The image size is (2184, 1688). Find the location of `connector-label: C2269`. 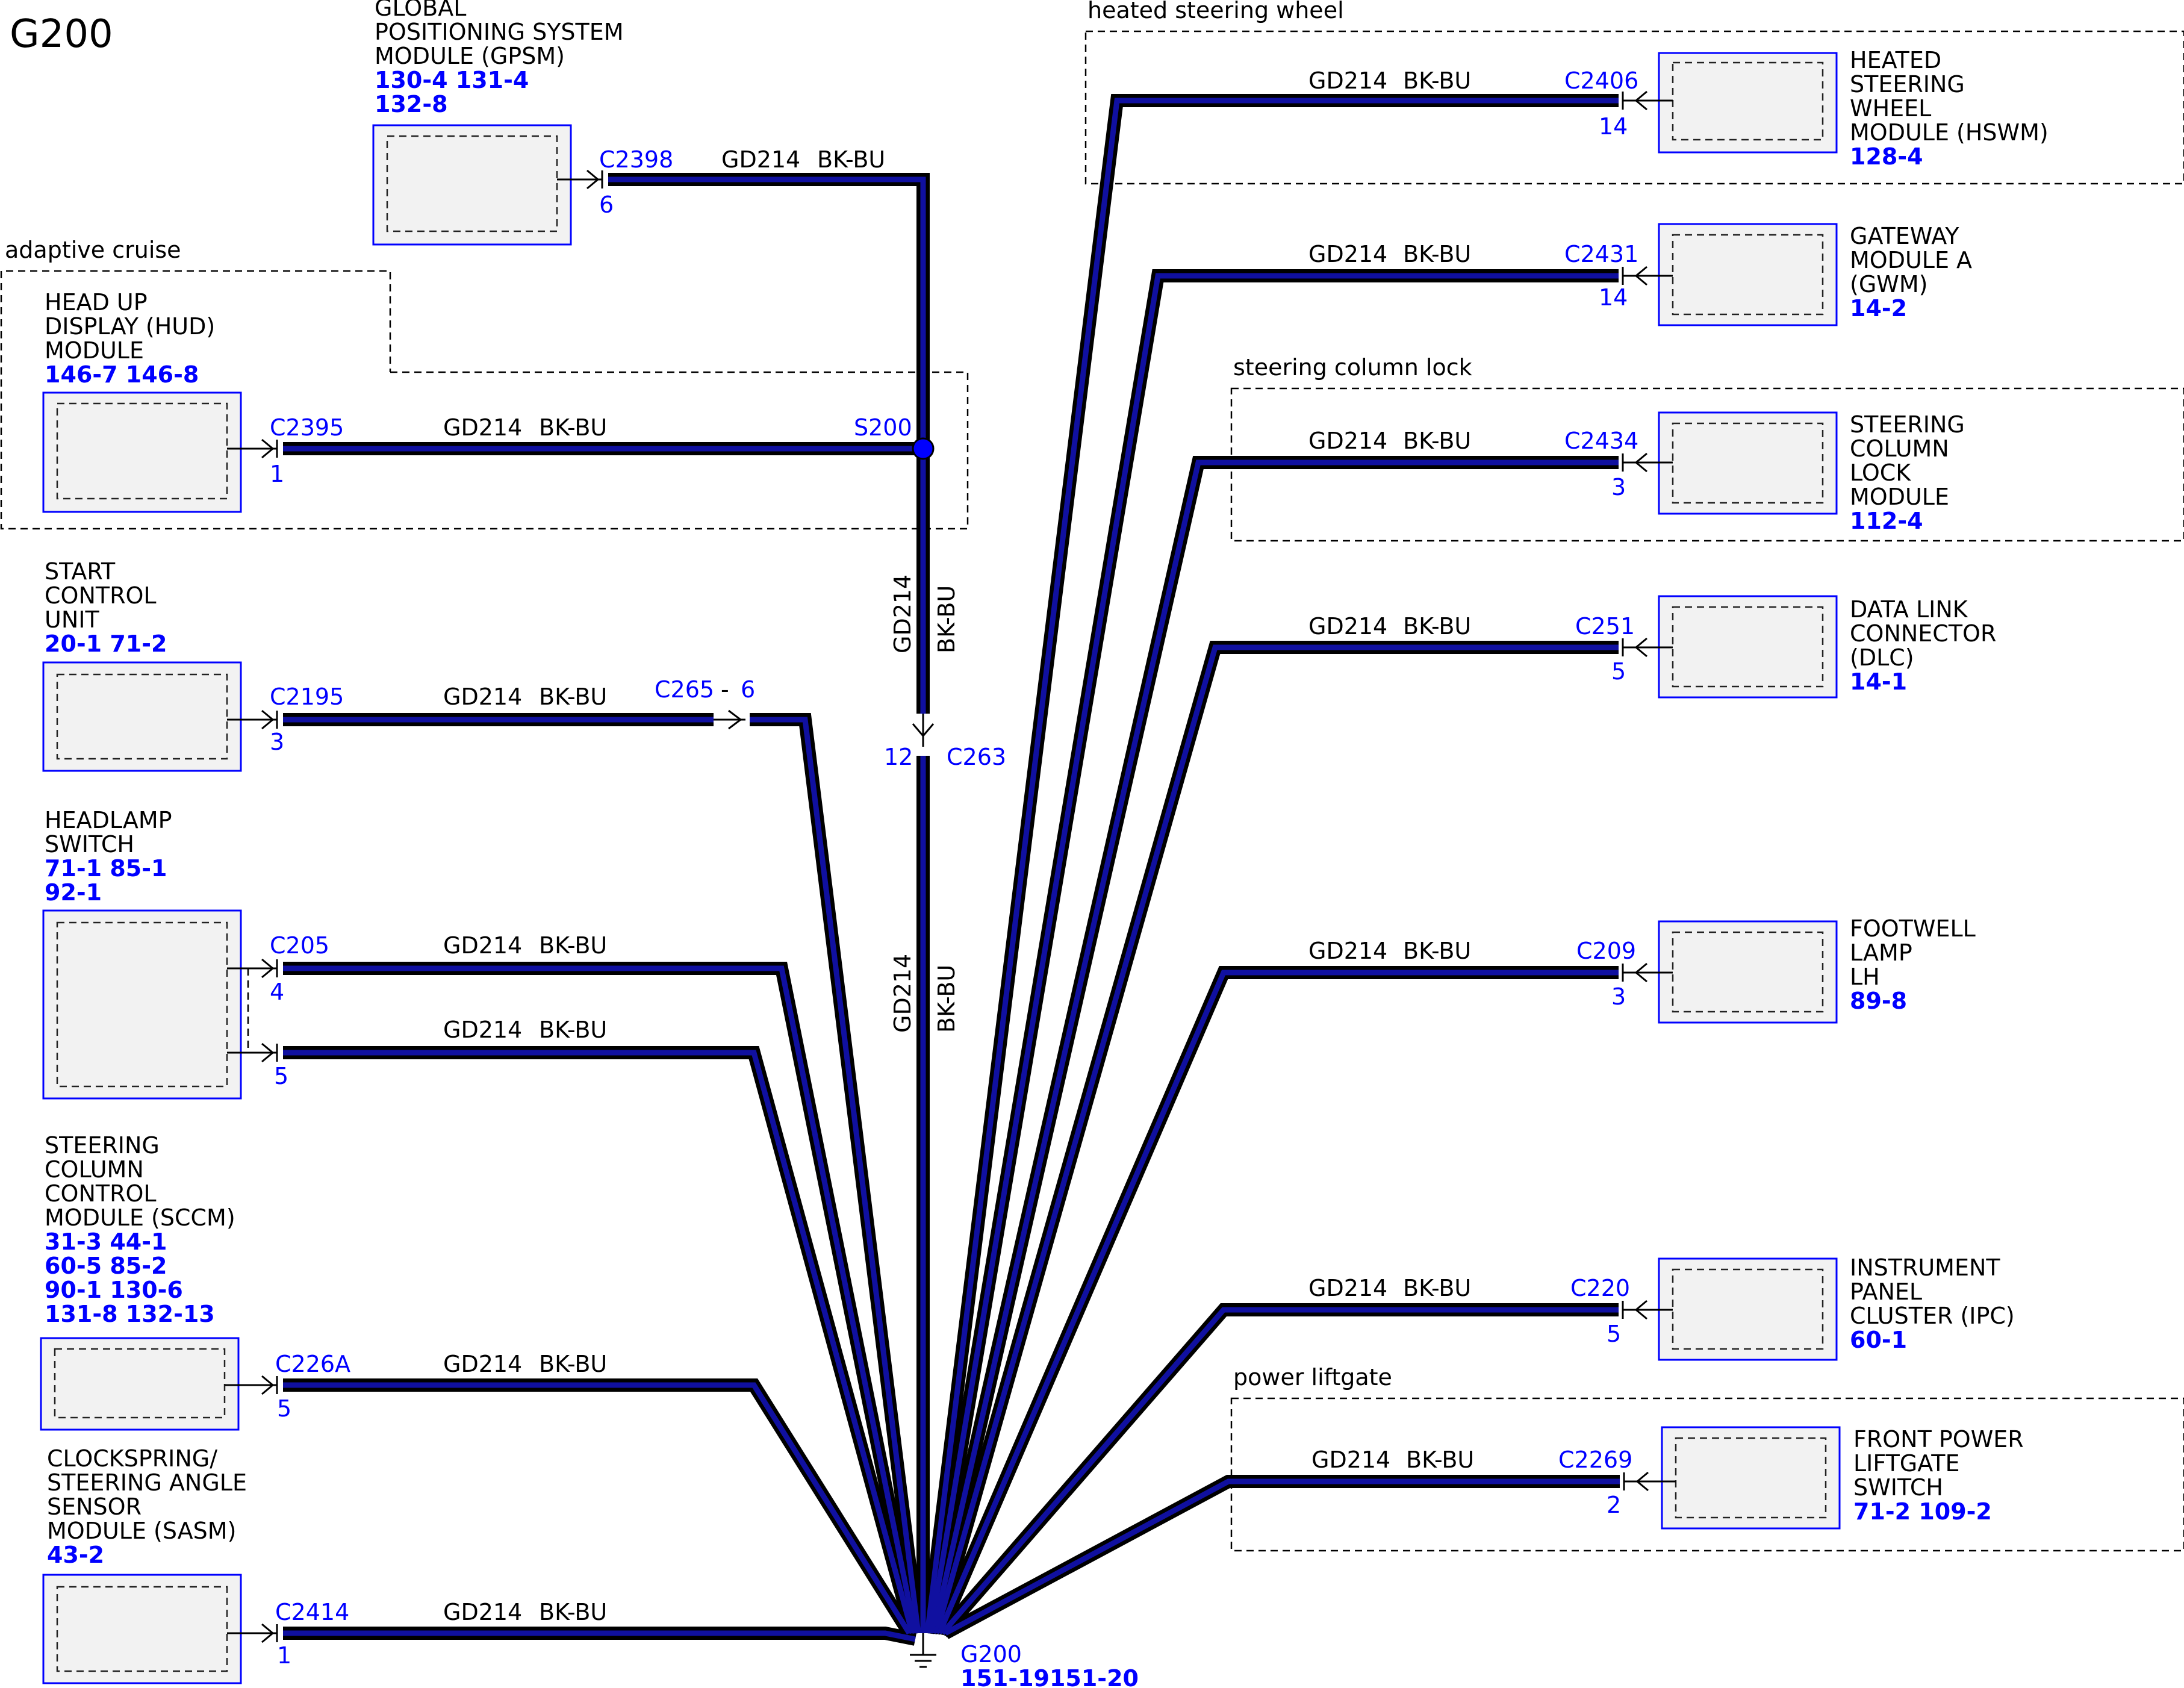

connector-label: C2269 is located at coordinates (1595, 1460).